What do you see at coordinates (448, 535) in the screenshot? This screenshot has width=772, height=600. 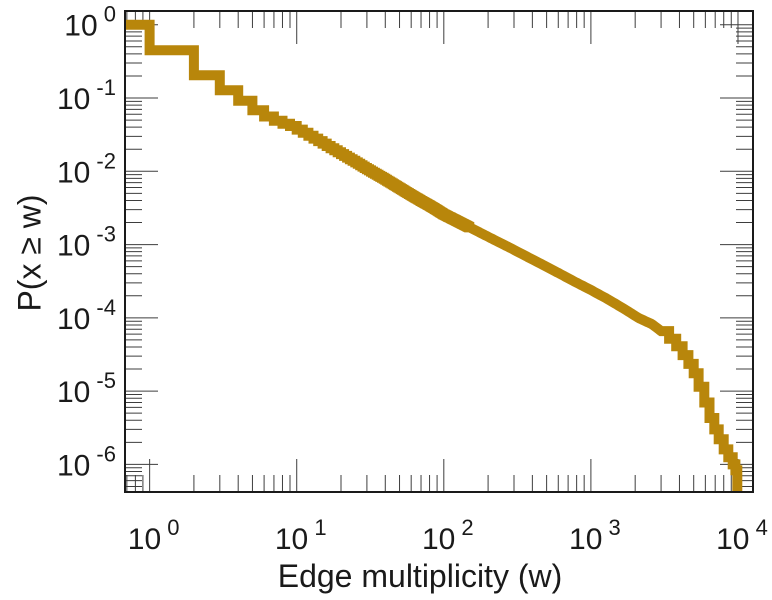 I see `x-tick-label: 10 2` at bounding box center [448, 535].